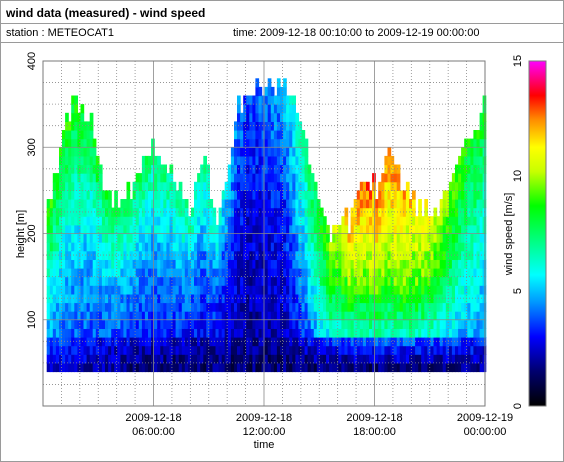 Image resolution: width=564 pixels, height=462 pixels. I want to click on header-divider, so click(282, 23).